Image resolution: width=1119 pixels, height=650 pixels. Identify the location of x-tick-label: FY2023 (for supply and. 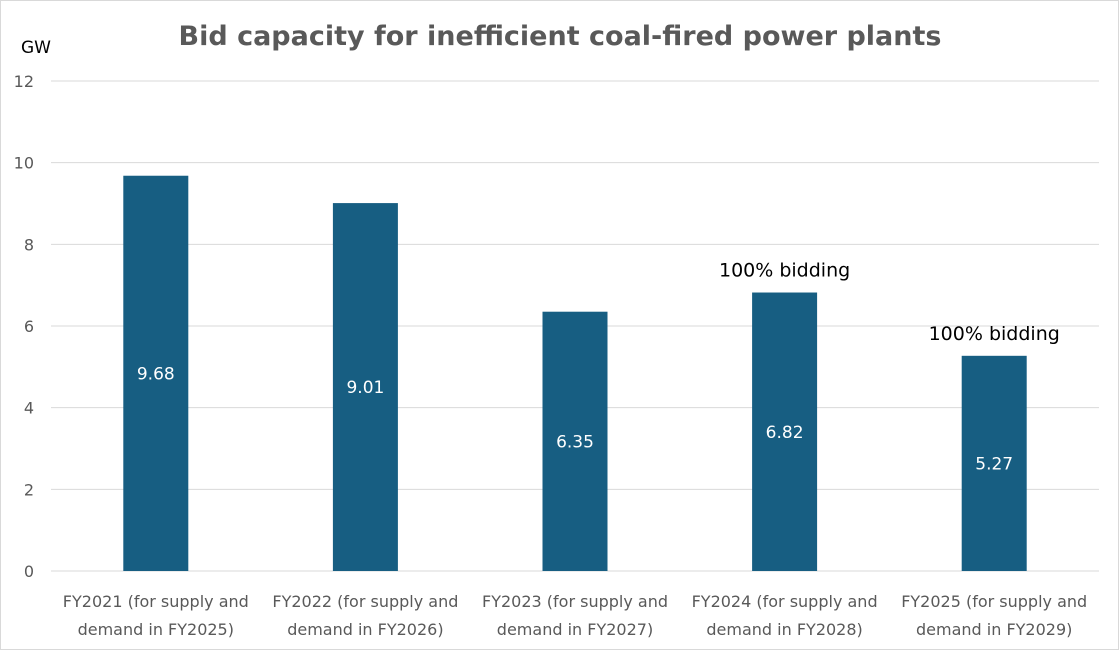
(575, 601).